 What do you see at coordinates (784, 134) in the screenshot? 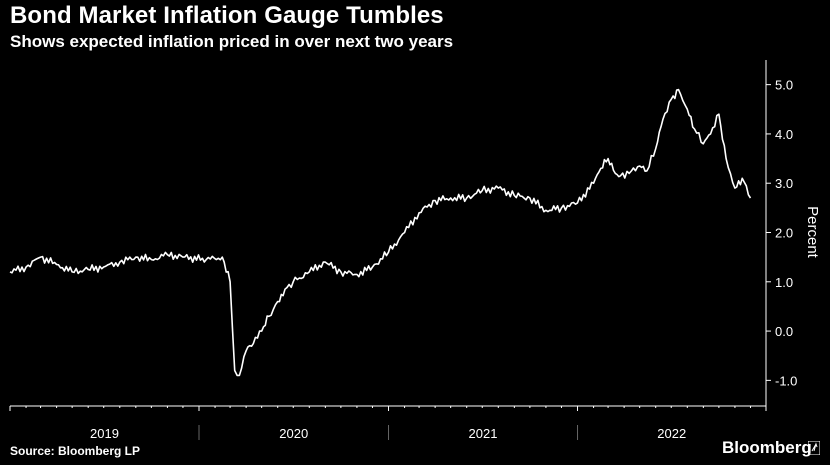
I see `y-tick-label: 4.0` at bounding box center [784, 134].